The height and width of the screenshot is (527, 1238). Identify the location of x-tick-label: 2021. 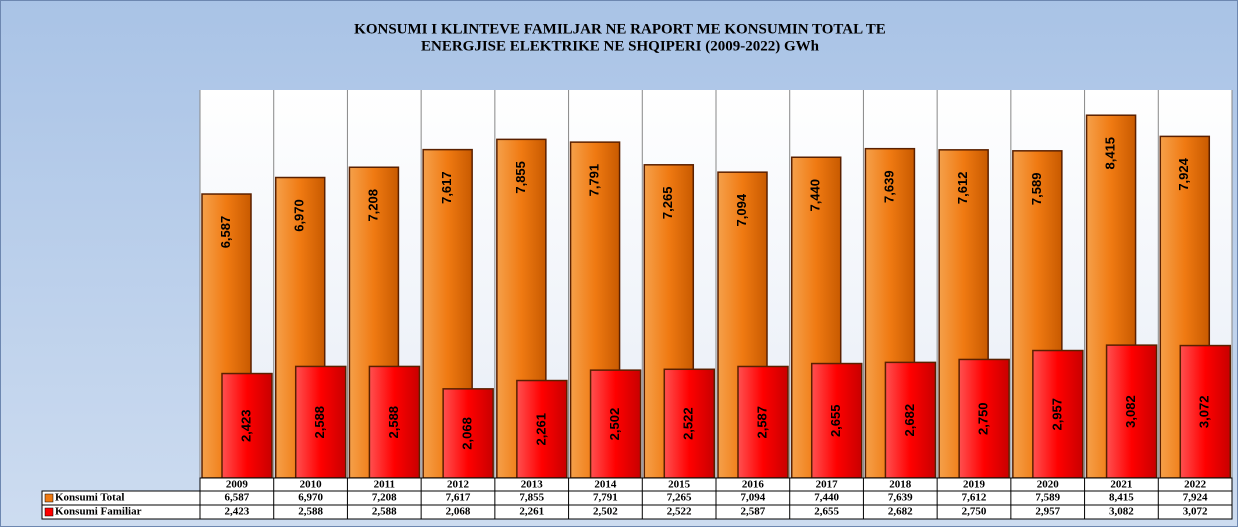
(1121, 485).